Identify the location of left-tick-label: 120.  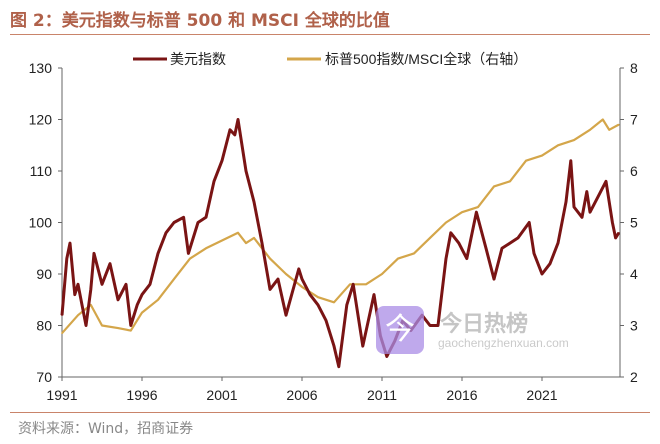
(41, 120).